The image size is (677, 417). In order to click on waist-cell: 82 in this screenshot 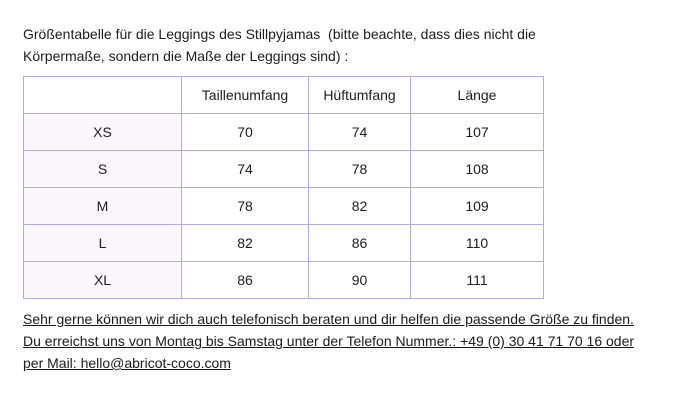, I will do `click(245, 243)`.